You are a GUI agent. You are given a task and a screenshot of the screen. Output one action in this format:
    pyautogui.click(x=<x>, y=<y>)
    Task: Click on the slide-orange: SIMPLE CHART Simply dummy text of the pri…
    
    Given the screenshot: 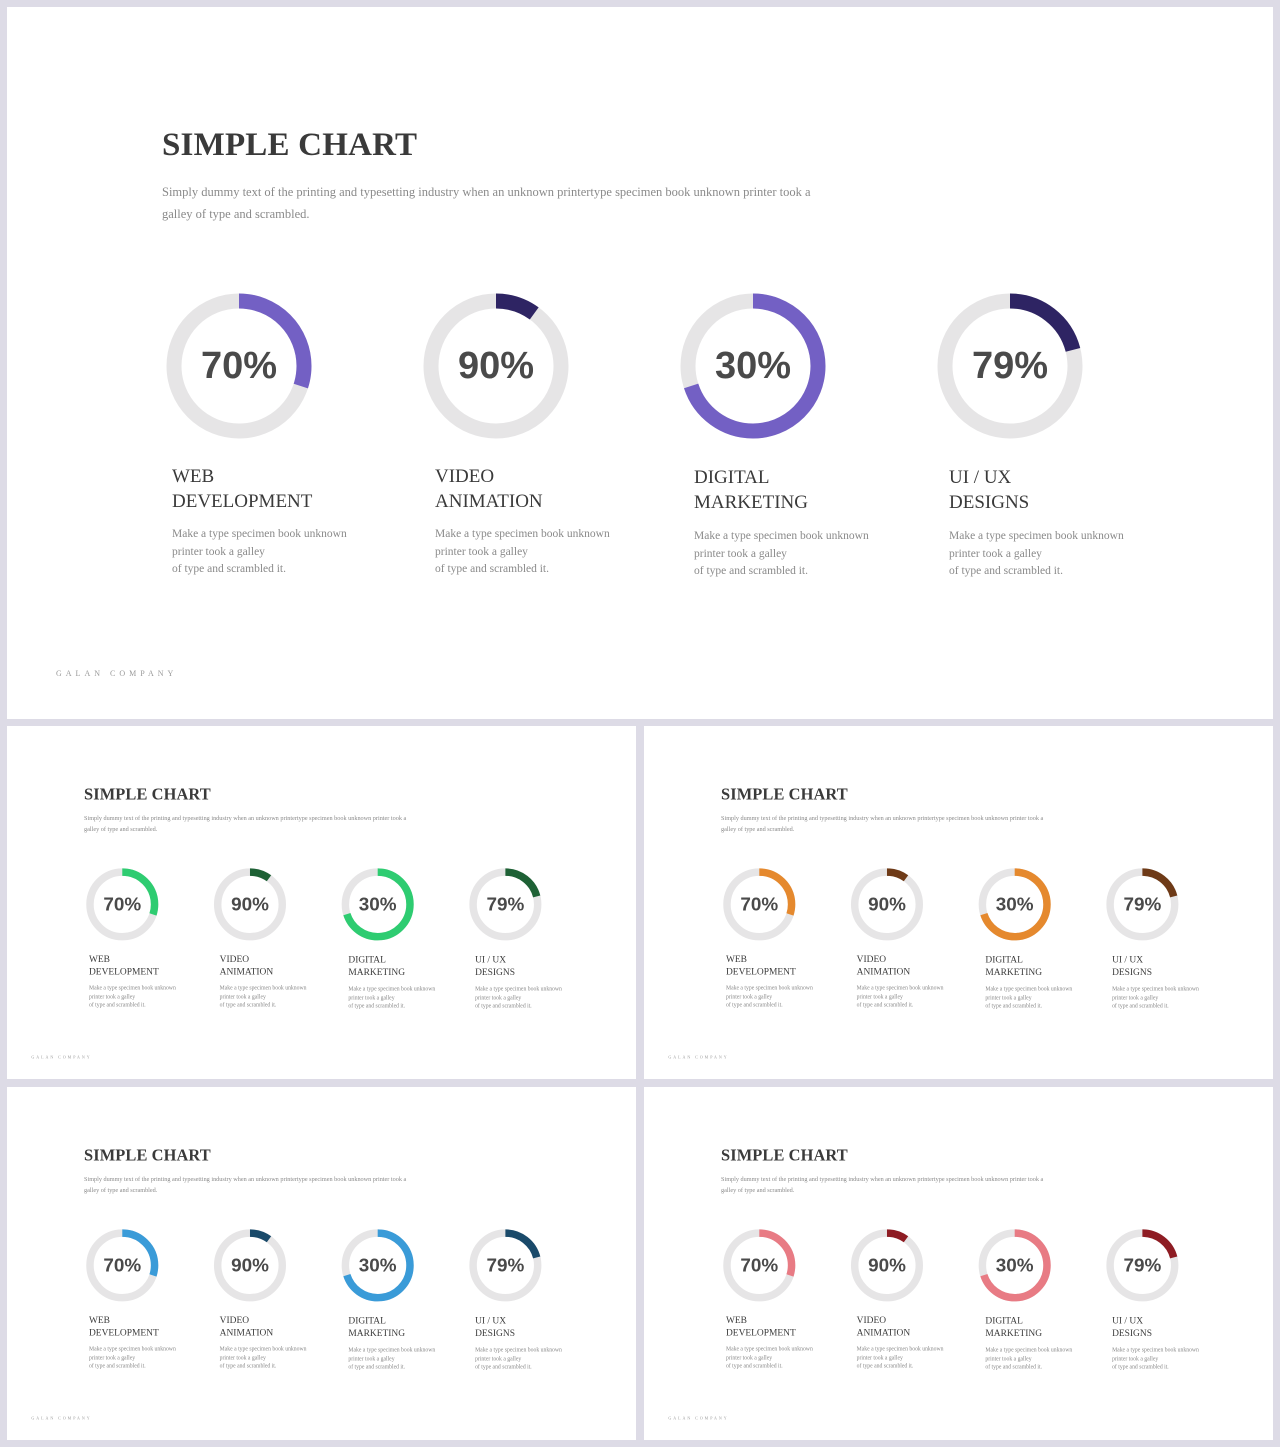 What is the action you would take?
    pyautogui.click(x=958, y=902)
    